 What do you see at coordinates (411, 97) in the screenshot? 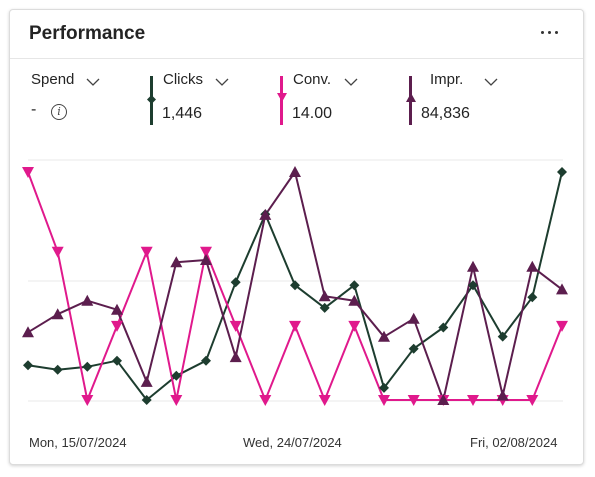
I see `triangle-up-marker-icon` at bounding box center [411, 97].